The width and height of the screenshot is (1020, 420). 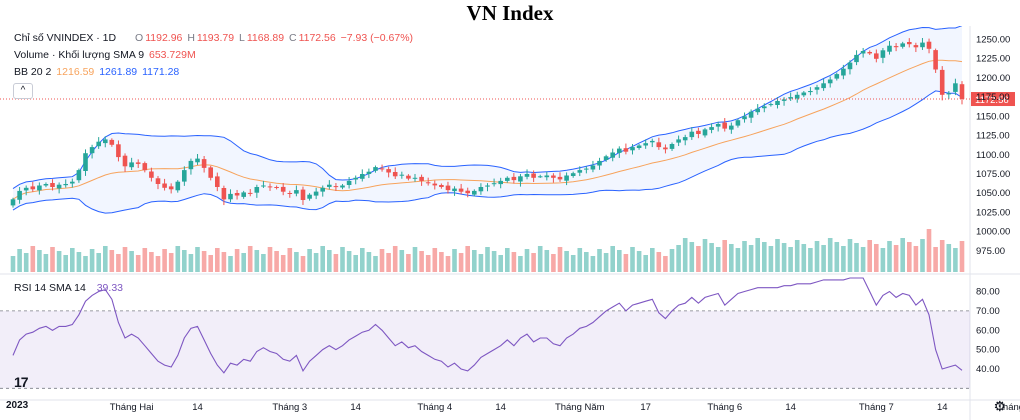 What do you see at coordinates (65, 38) in the screenshot?
I see `symbol-name: Chỉ số VNINDEX · 1D` at bounding box center [65, 38].